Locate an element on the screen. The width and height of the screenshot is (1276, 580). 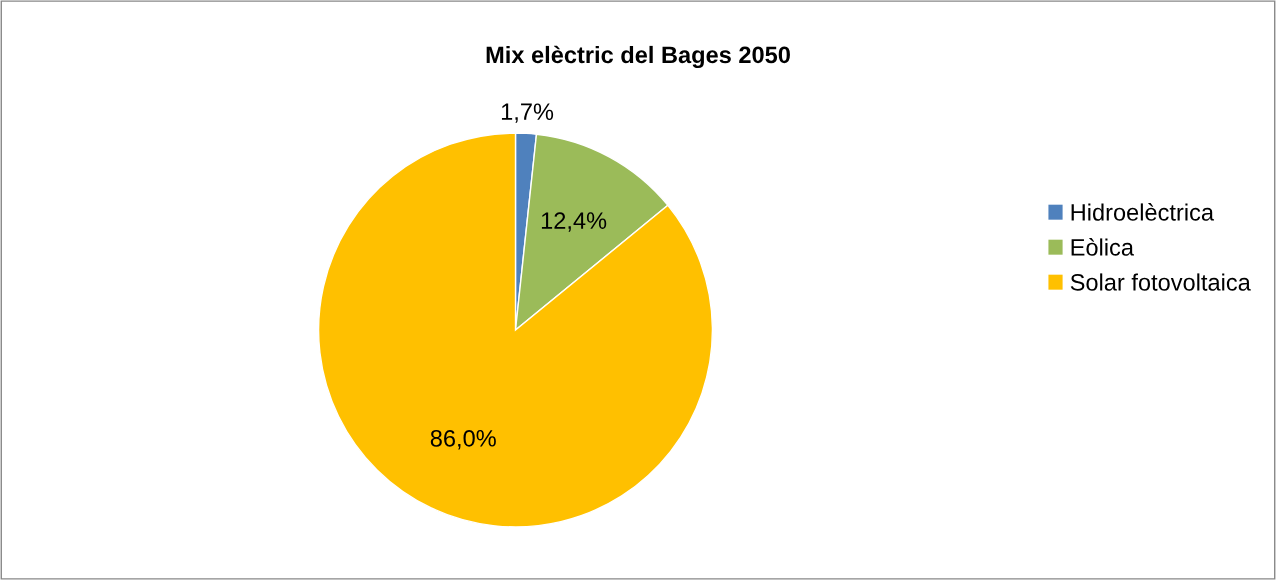
chart-title: Mix elèctric del Bages 2050 is located at coordinates (638, 56).